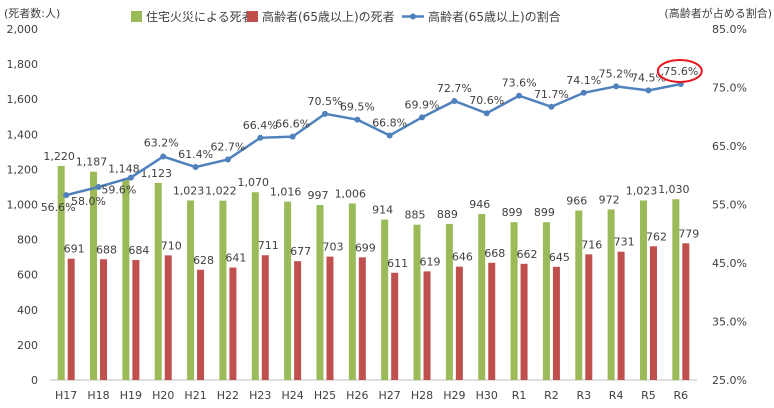  What do you see at coordinates (23, 99) in the screenshot?
I see `left-tick-label: 1,600` at bounding box center [23, 99].